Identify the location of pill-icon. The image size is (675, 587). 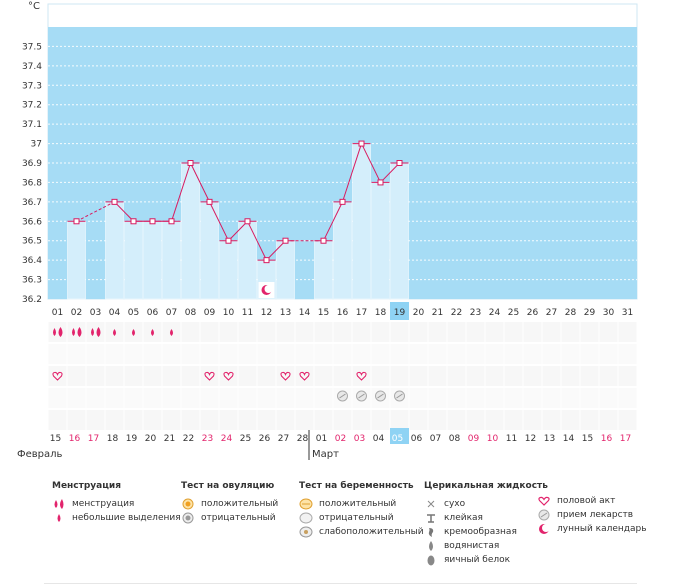
(544, 515).